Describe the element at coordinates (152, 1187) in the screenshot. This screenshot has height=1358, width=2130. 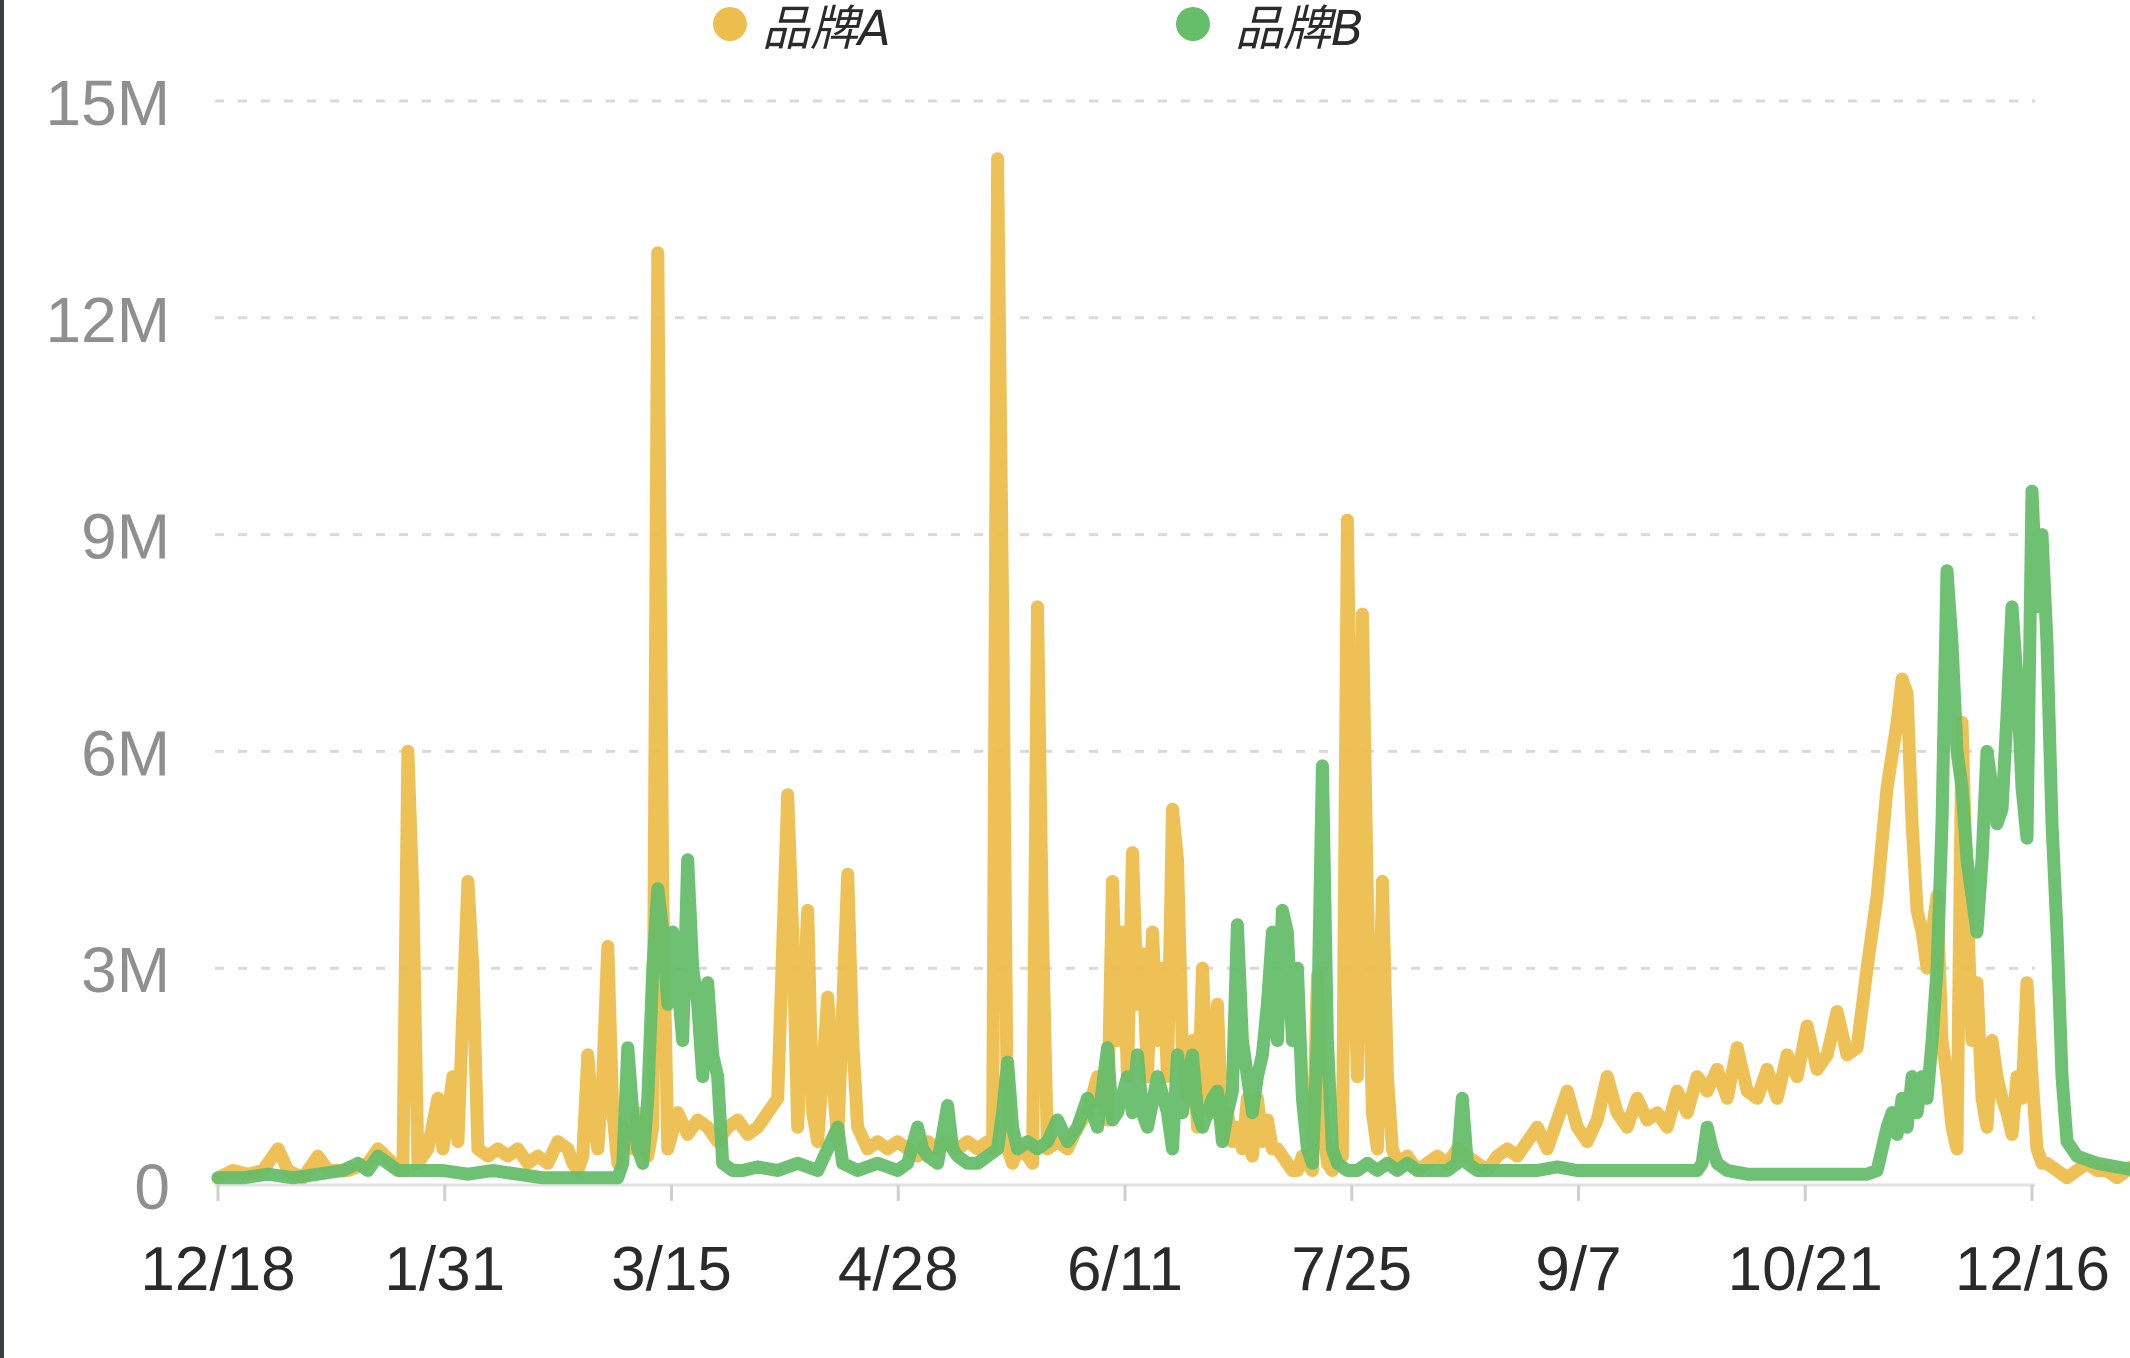
I see `y-tick-label-0: 0` at that location.